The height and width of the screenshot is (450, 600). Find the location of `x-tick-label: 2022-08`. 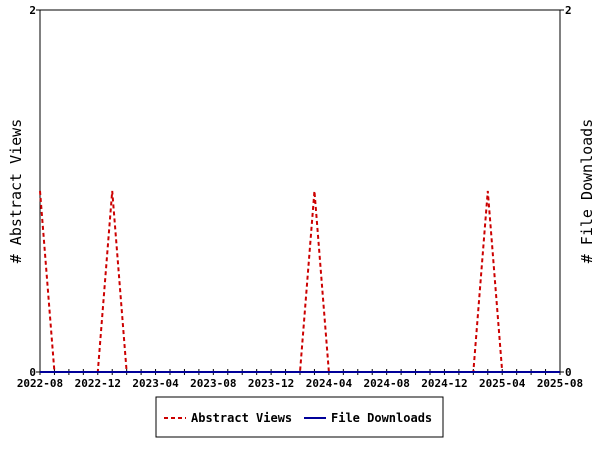

x-tick-label: 2022-08 is located at coordinates (40, 383).